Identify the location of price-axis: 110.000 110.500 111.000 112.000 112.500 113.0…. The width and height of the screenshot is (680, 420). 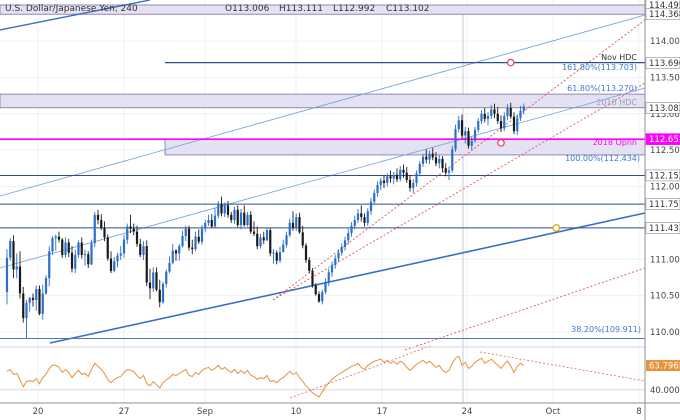
(662, 169).